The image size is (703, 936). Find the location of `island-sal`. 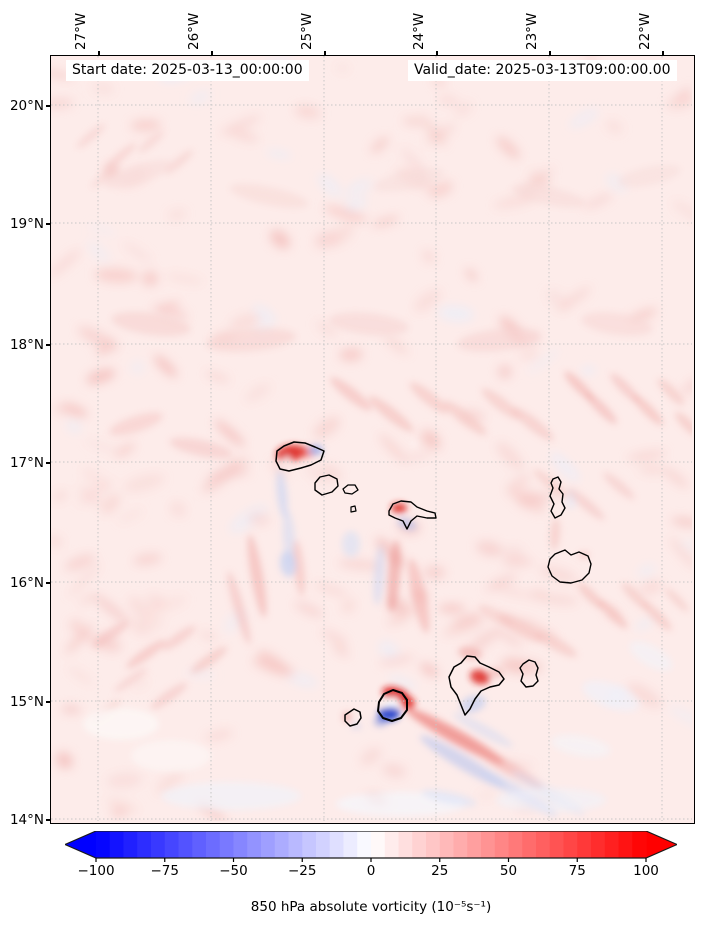

island-sal is located at coordinates (557, 497).